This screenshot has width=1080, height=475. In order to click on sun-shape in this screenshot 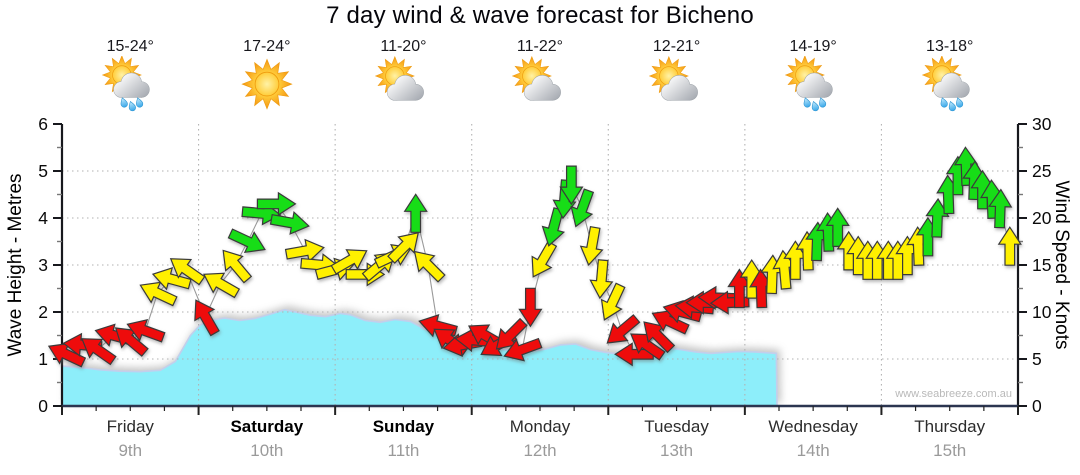, I will do `click(267, 84)`.